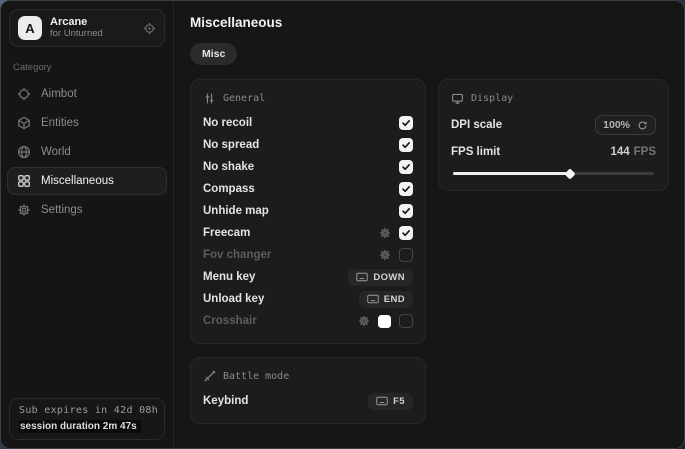  Describe the element at coordinates (229, 277) in the screenshot. I see `option-label: Menu key` at that location.